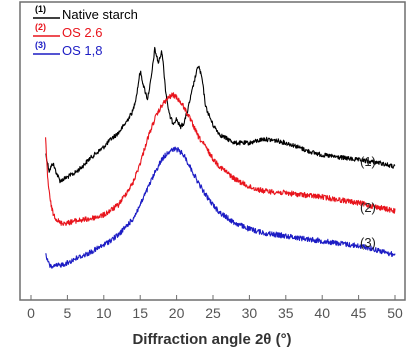  I want to click on curve-label-2: (2), so click(368, 207).